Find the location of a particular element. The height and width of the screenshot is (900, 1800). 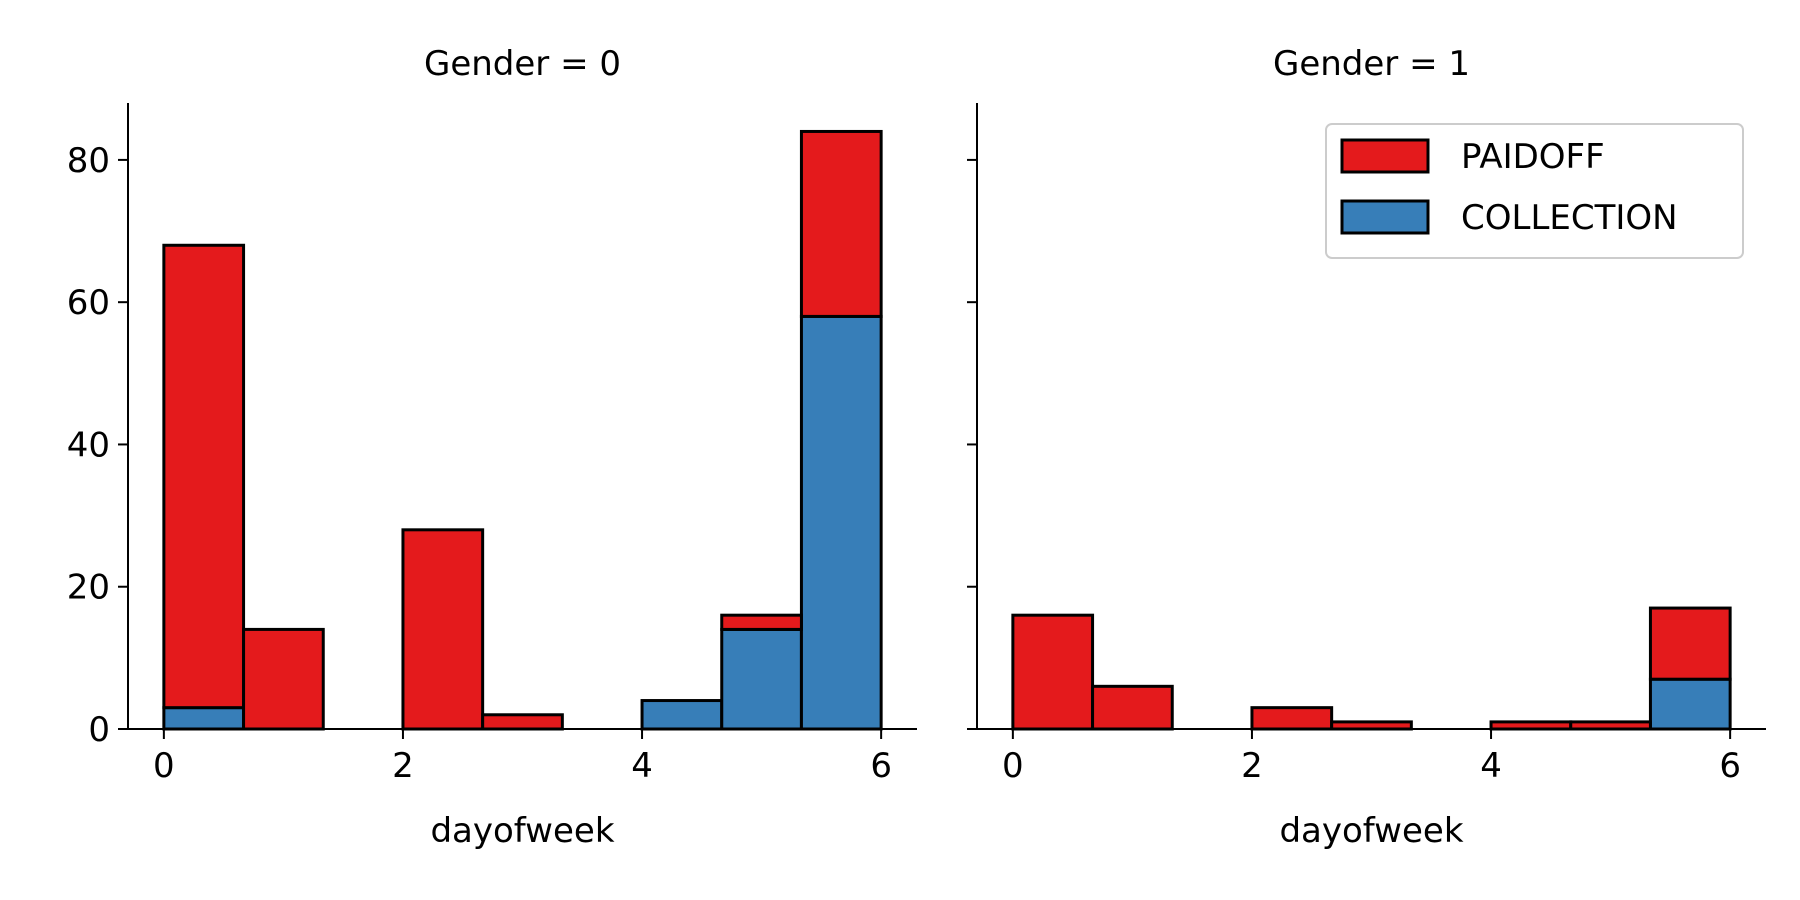

panel-title: Gender = 1 is located at coordinates (1371, 64).